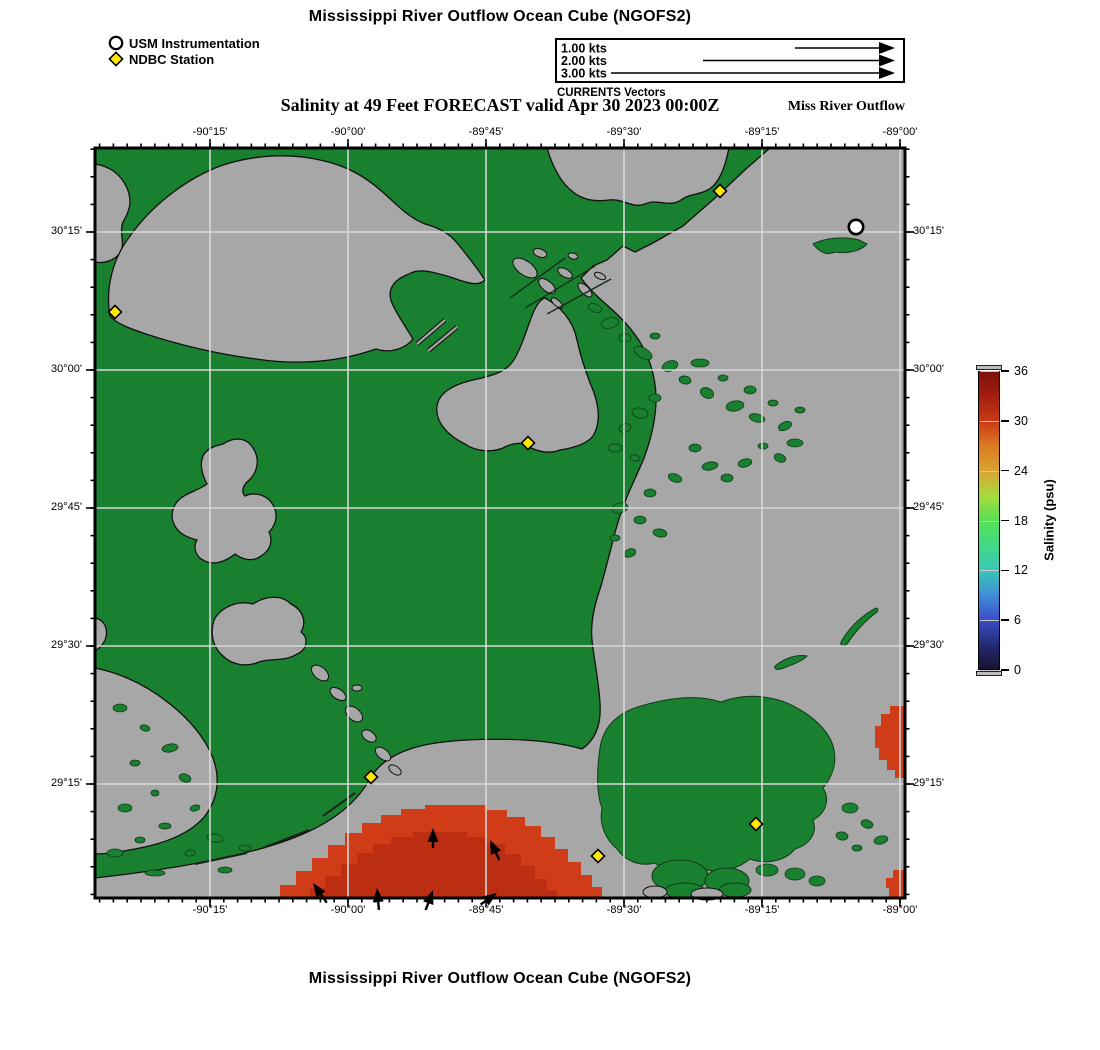 The image size is (1100, 1050). I want to click on legend-label: USM Instrumentation, so click(194, 43).